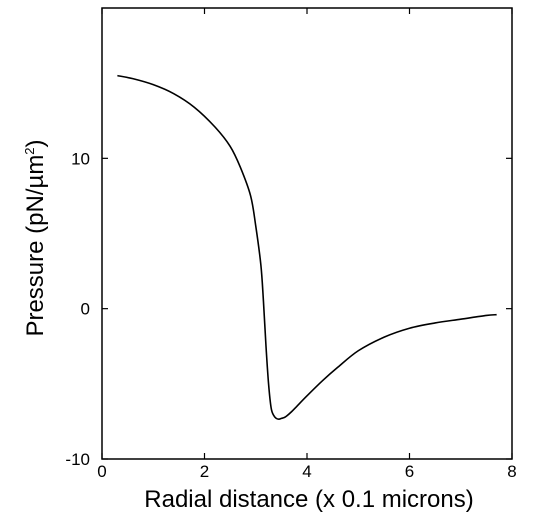  Describe the element at coordinates (77, 459) in the screenshot. I see `y-tick-label: -10` at that location.